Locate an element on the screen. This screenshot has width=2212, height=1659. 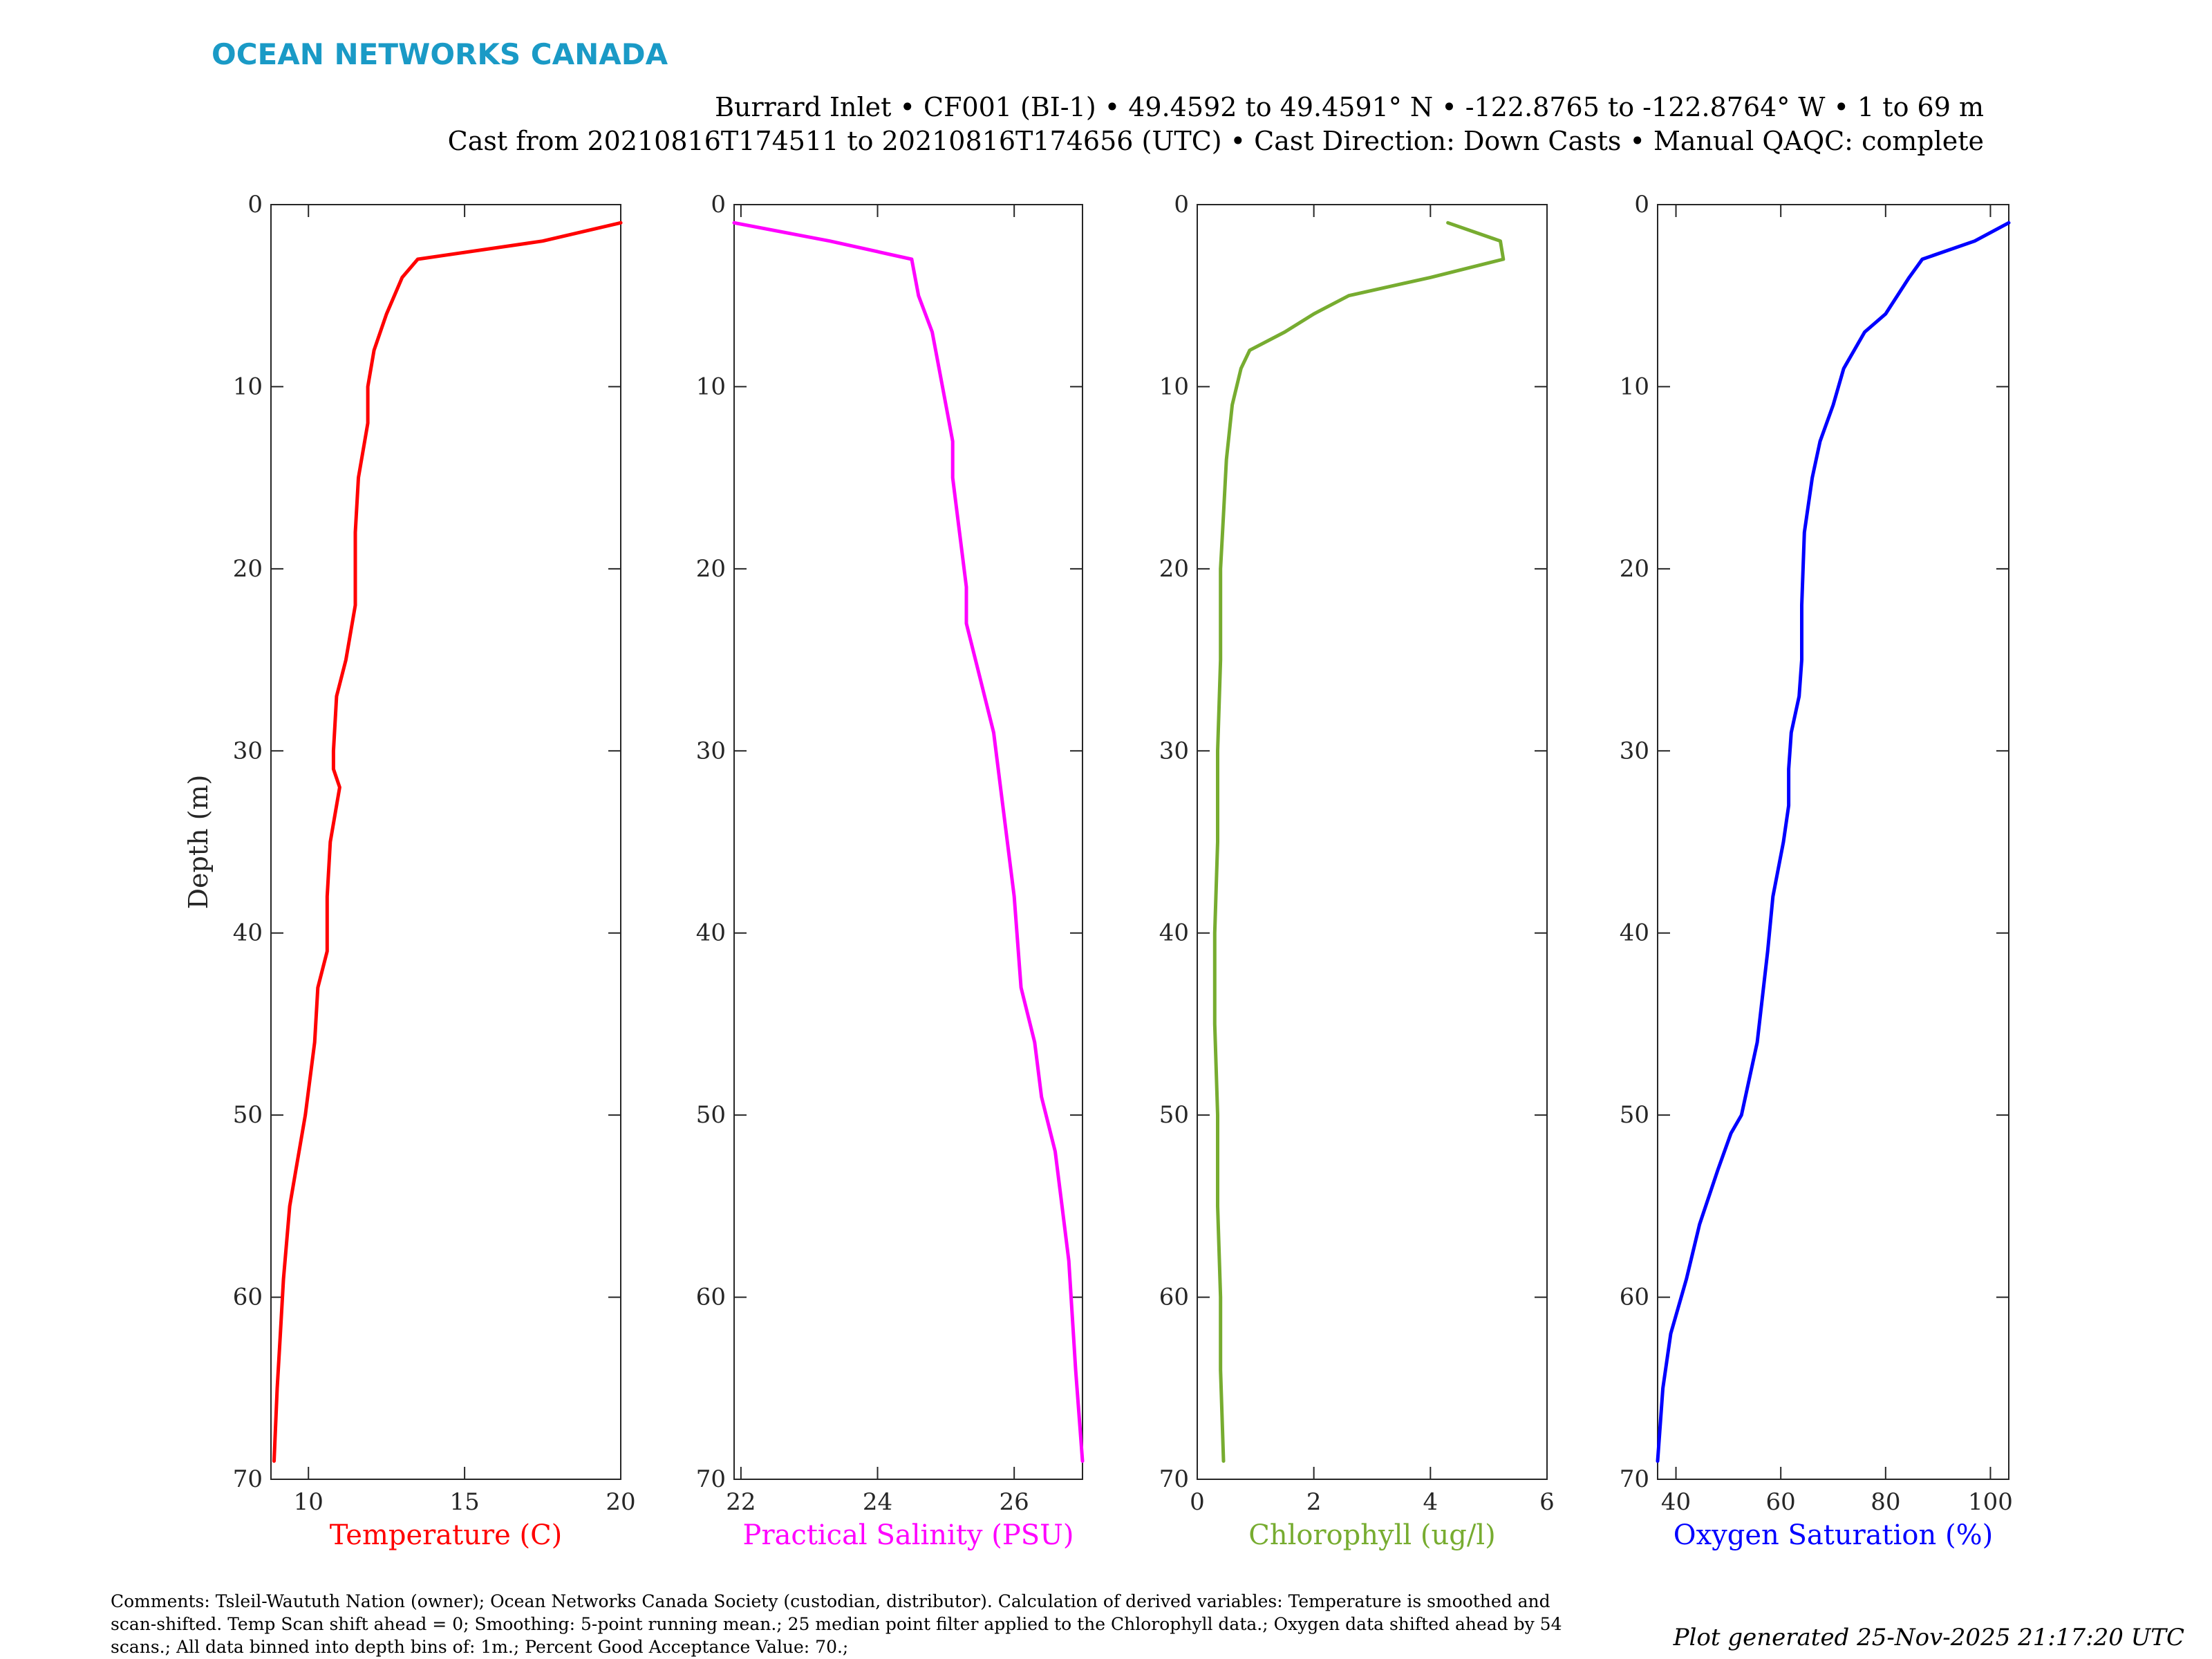
logo-text: OCEAN NETWORKS CANADA is located at coordinates (440, 54).